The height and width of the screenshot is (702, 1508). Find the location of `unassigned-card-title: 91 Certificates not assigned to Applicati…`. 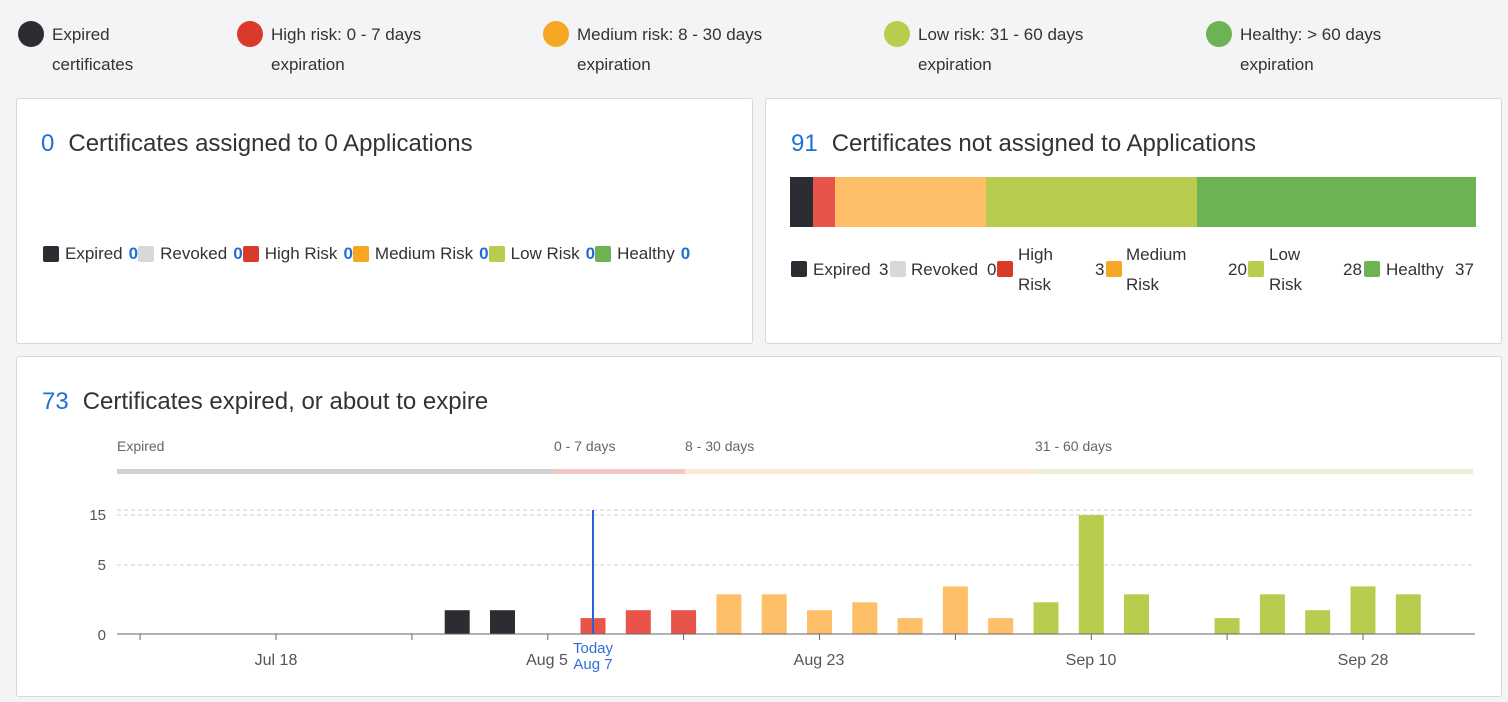

unassigned-card-title: 91 Certificates not assigned to Applicati… is located at coordinates (1023, 144).